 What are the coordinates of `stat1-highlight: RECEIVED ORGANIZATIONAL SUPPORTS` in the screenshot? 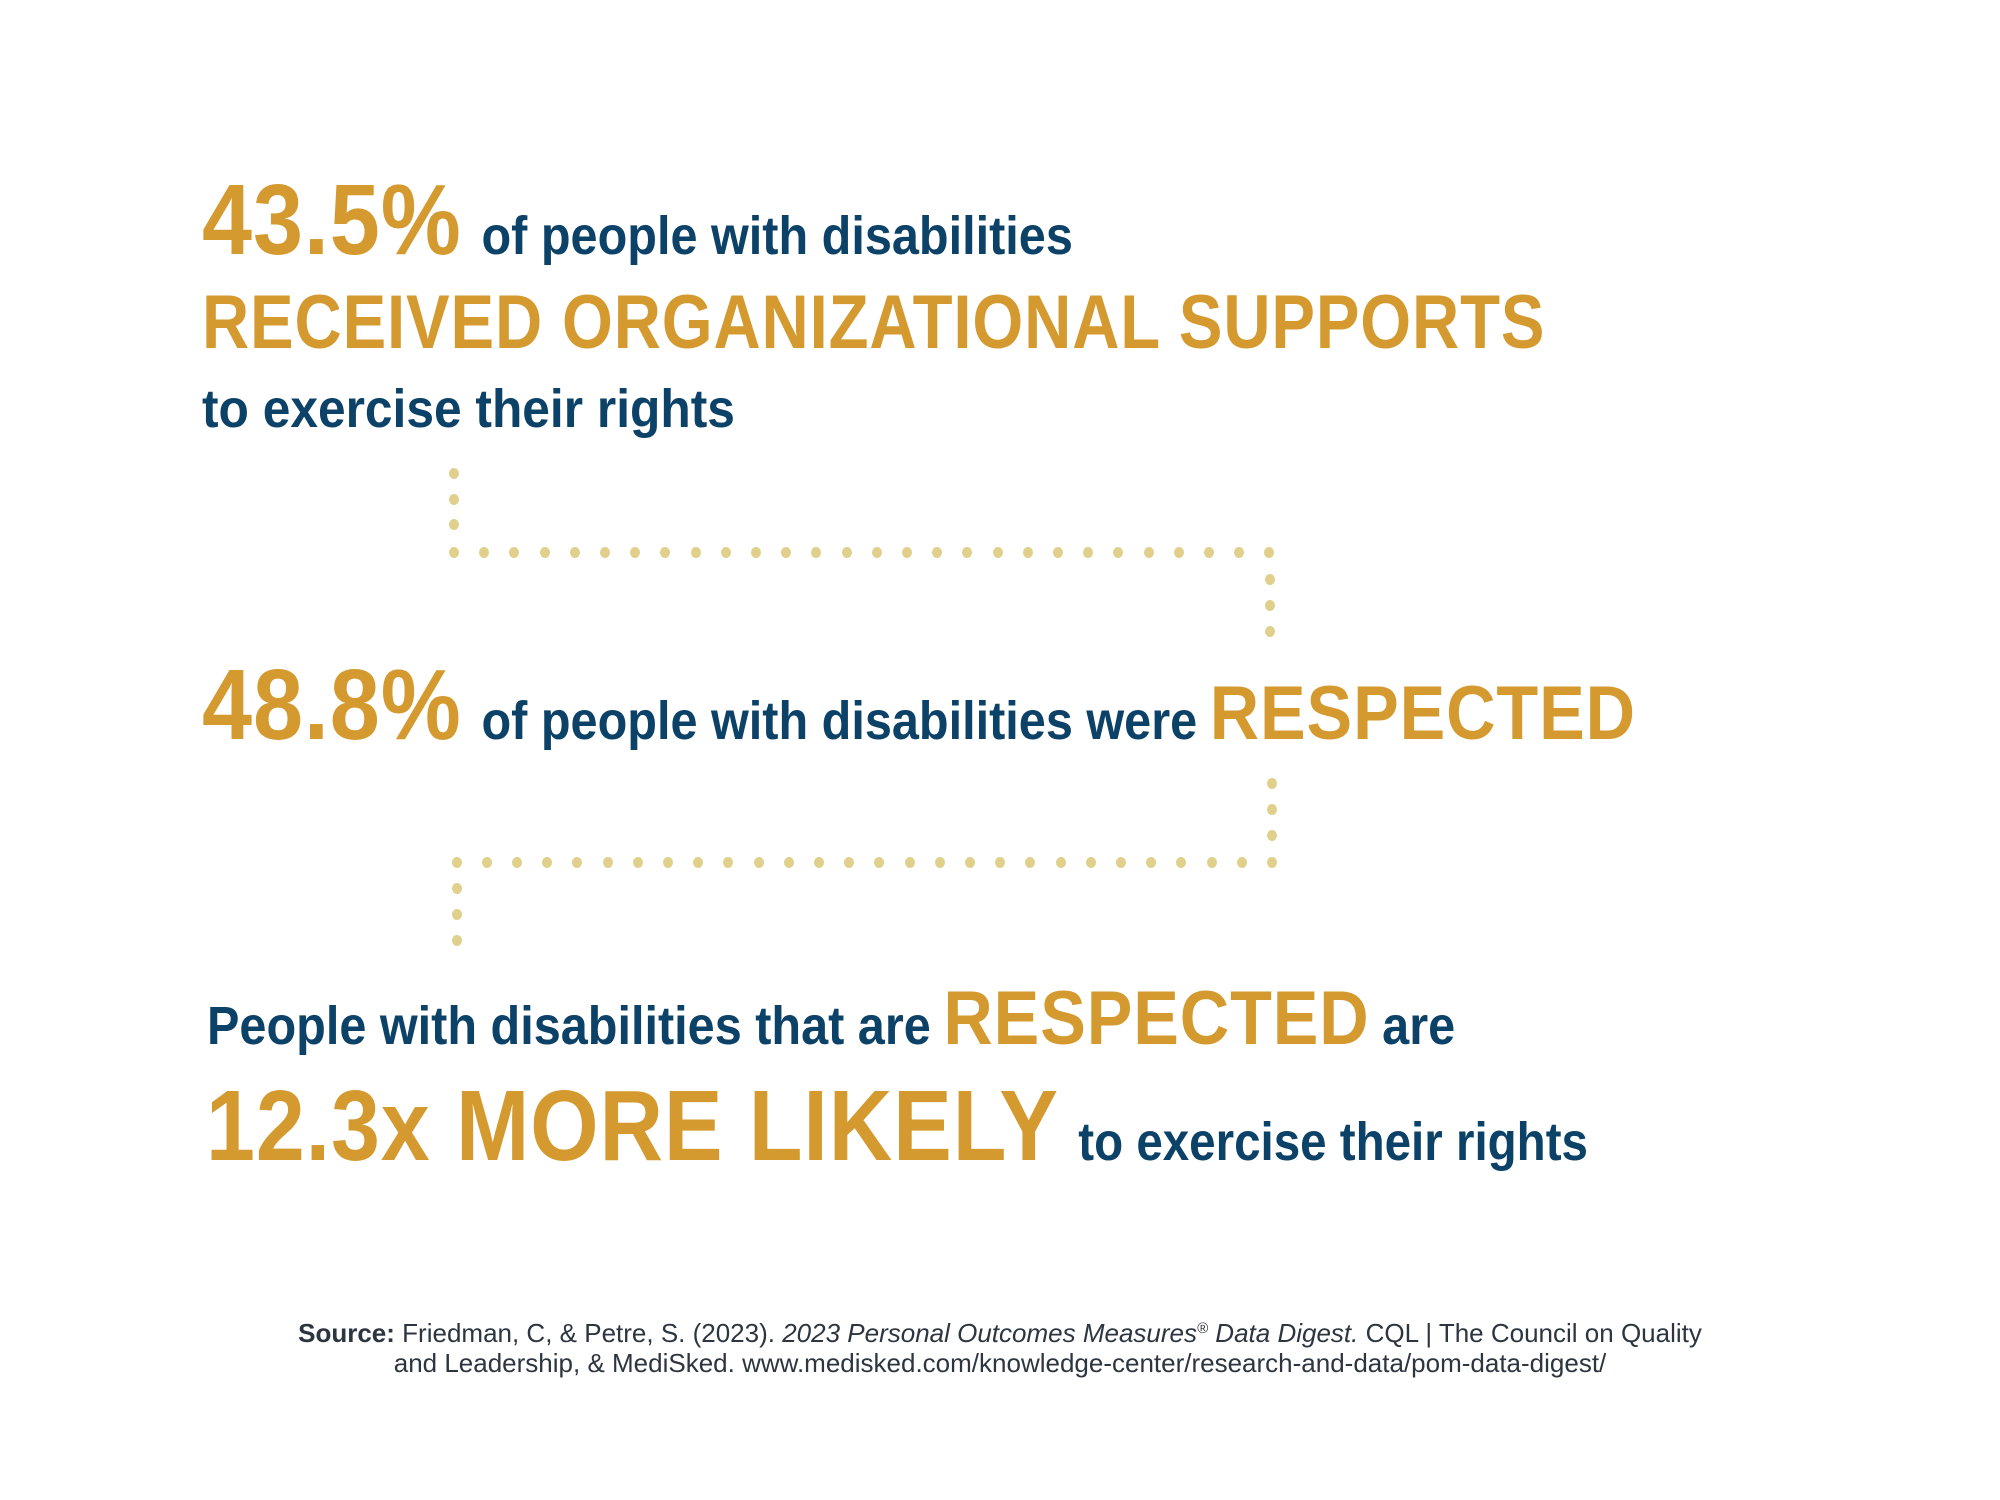 It's located at (874, 322).